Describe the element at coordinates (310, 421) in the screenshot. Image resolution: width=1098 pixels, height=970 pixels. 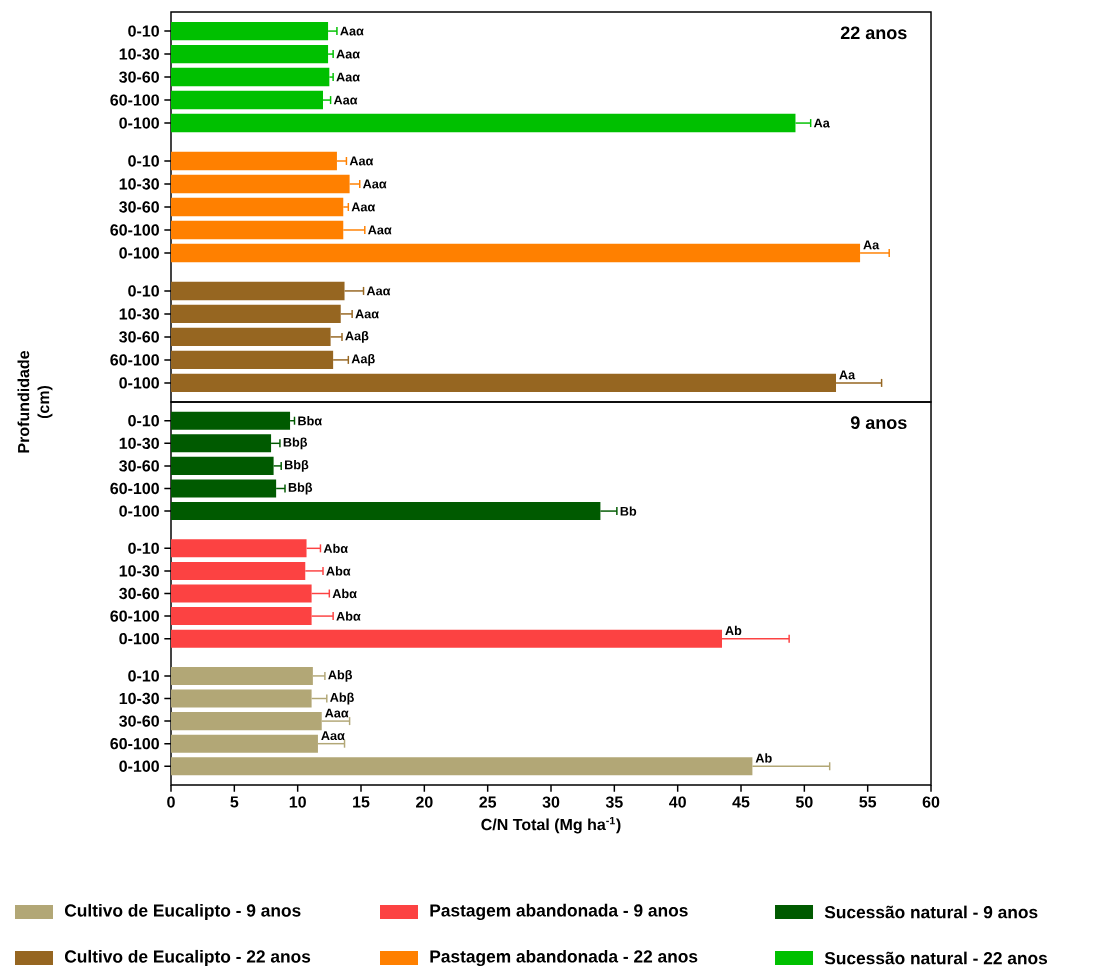
I see `data-label: Bbα` at that location.